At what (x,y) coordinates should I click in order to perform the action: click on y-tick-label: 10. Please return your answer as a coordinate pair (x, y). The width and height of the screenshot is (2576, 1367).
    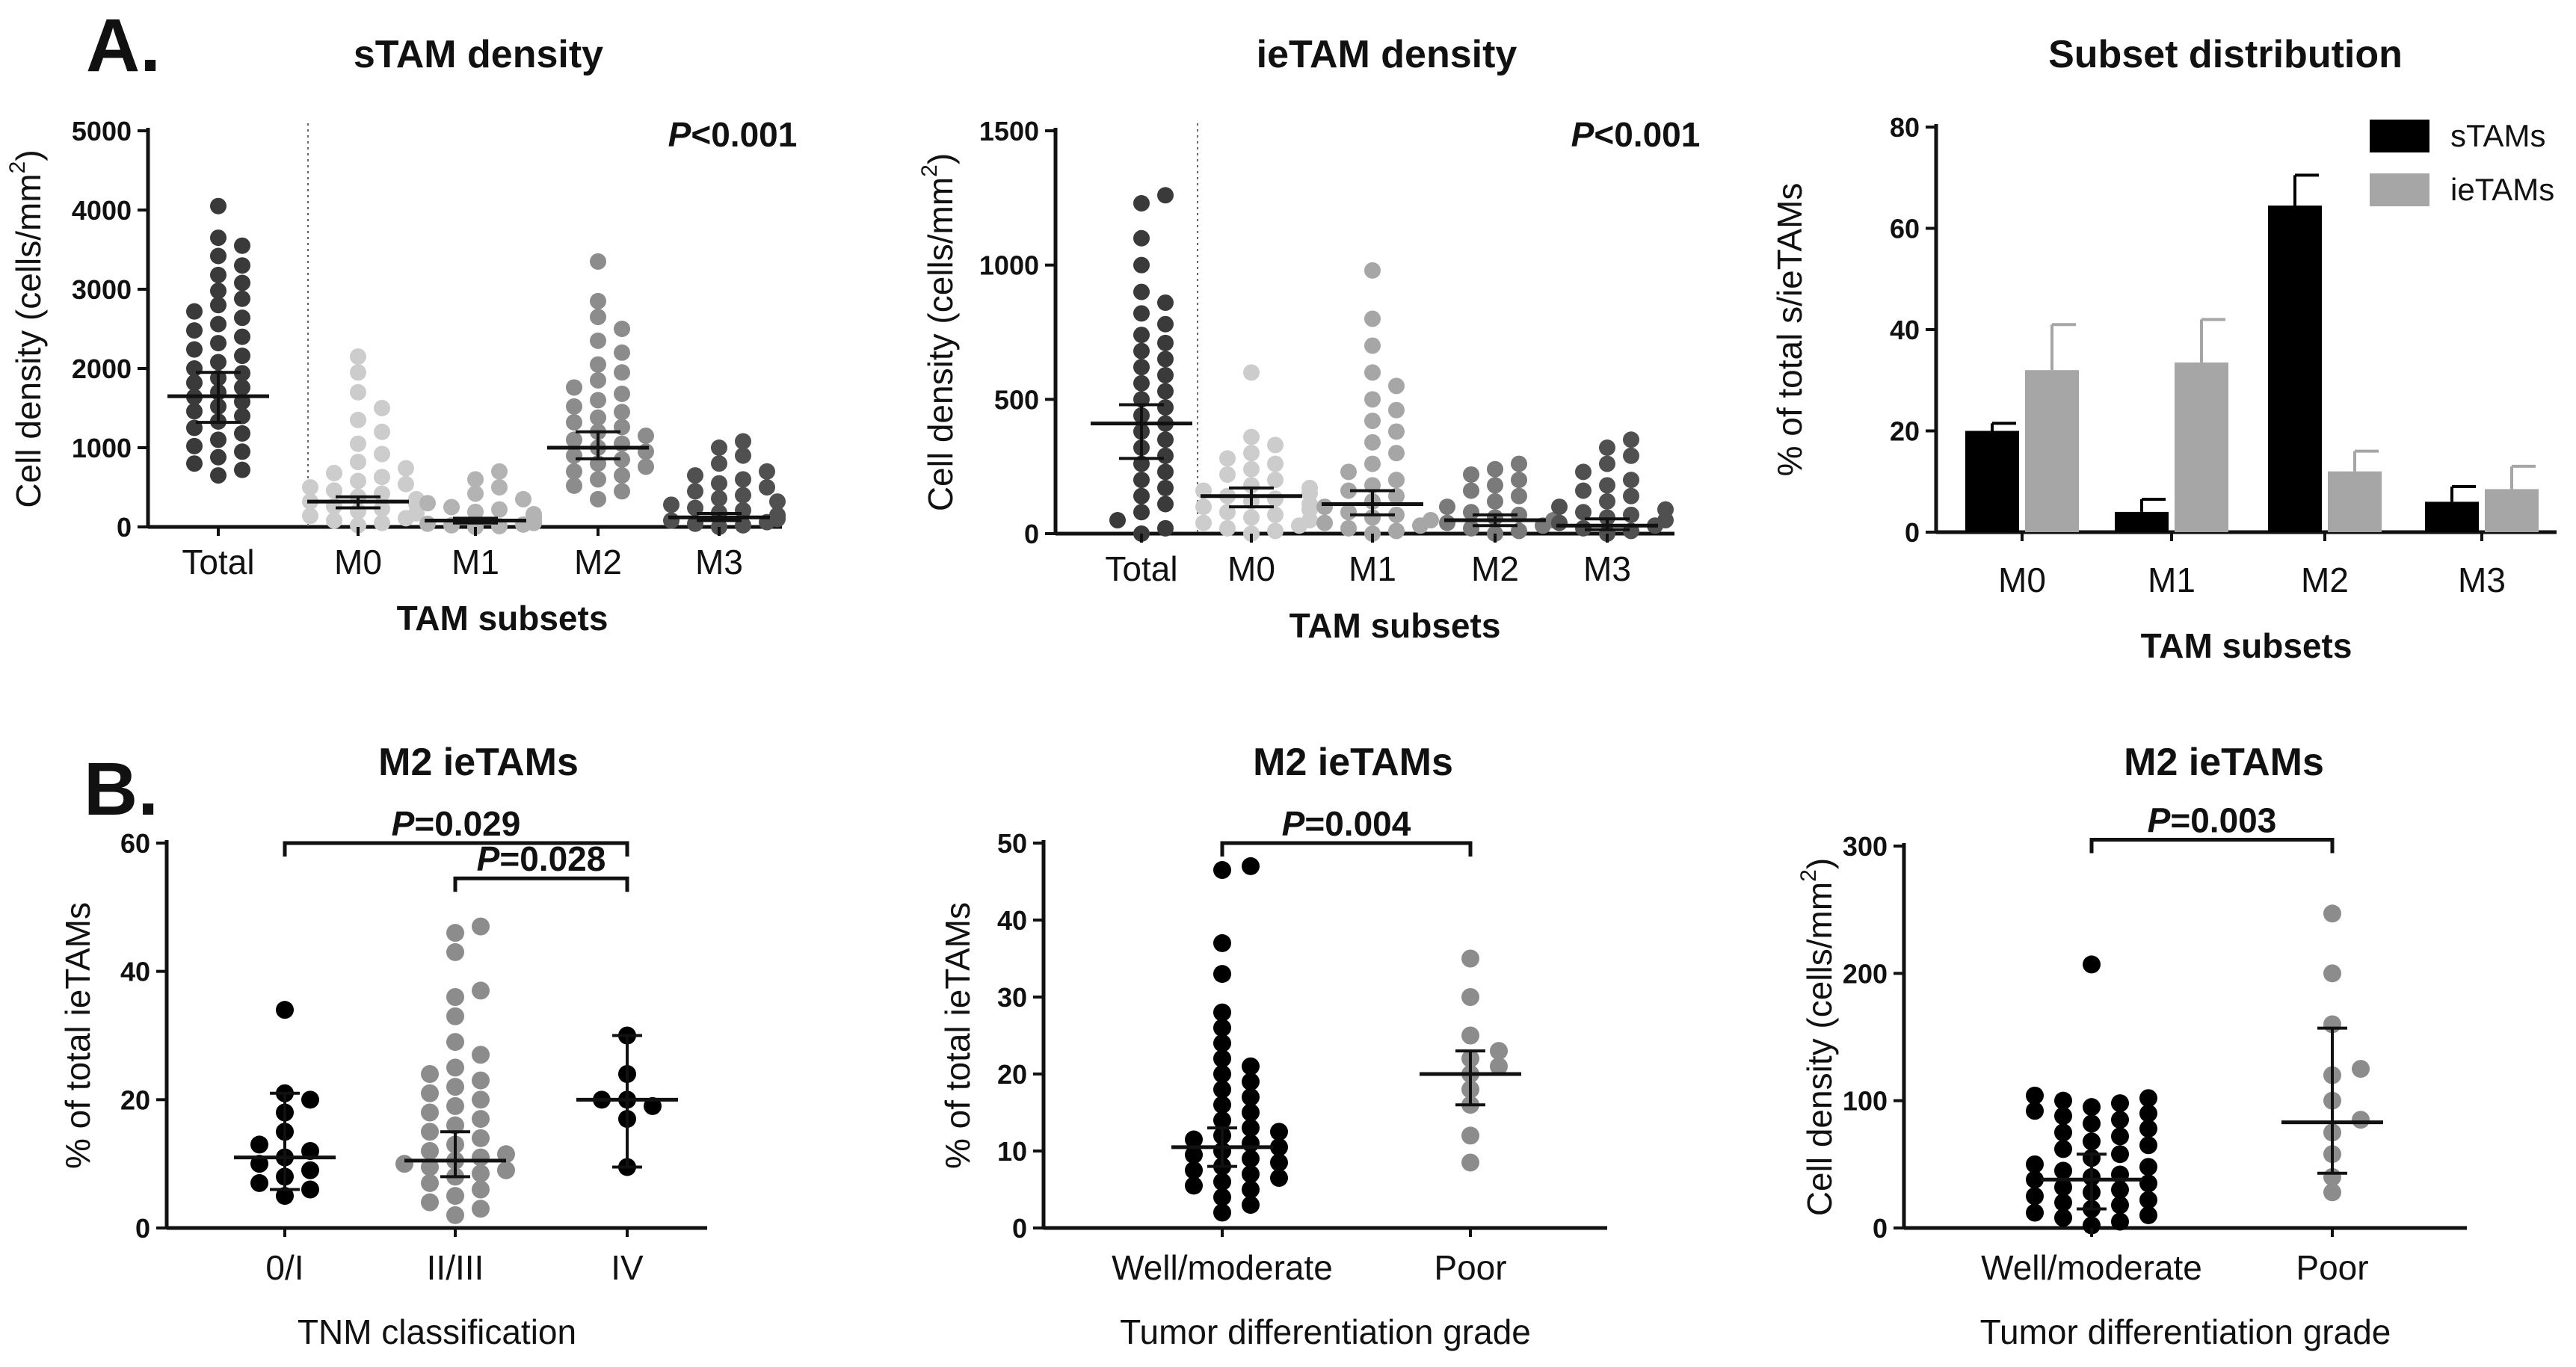
    Looking at the image, I should click on (1012, 1151).